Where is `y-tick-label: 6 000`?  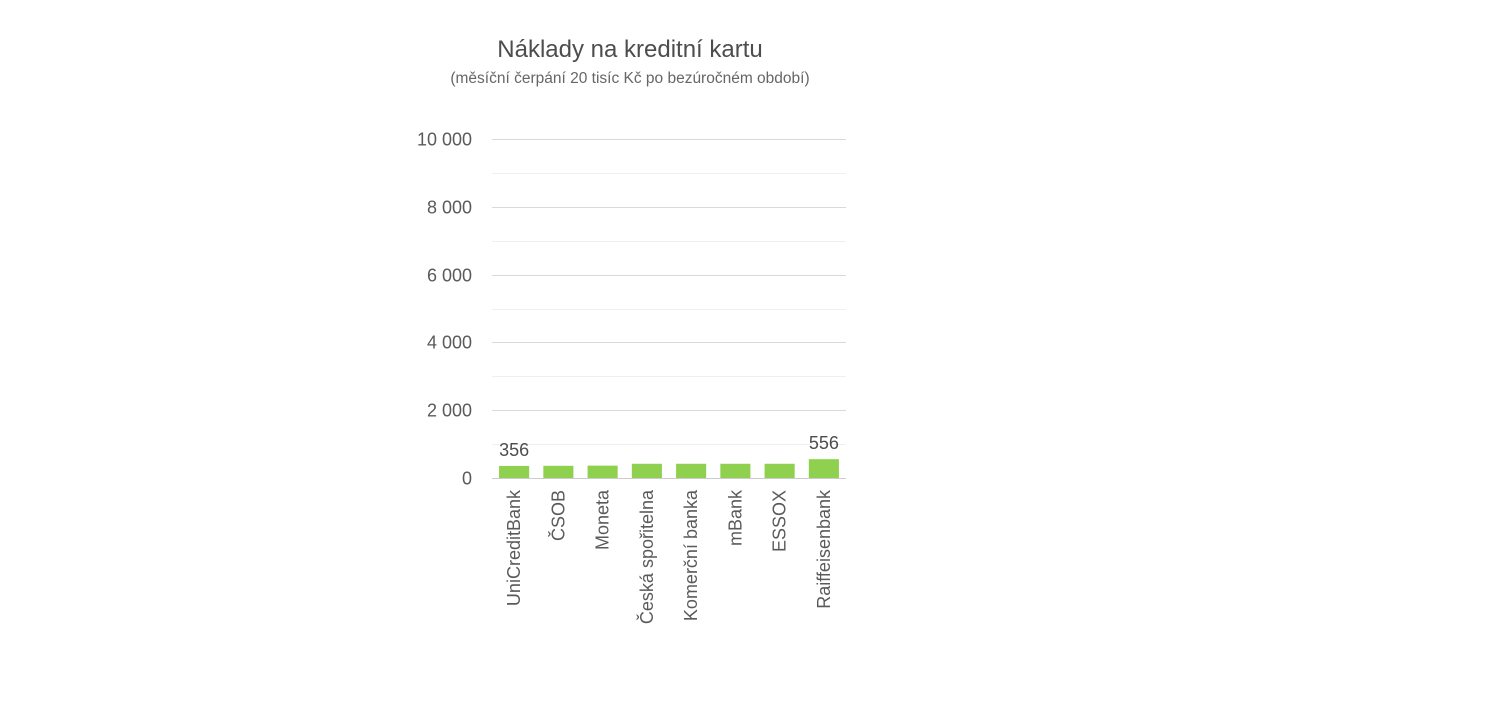 y-tick-label: 6 000 is located at coordinates (449, 276).